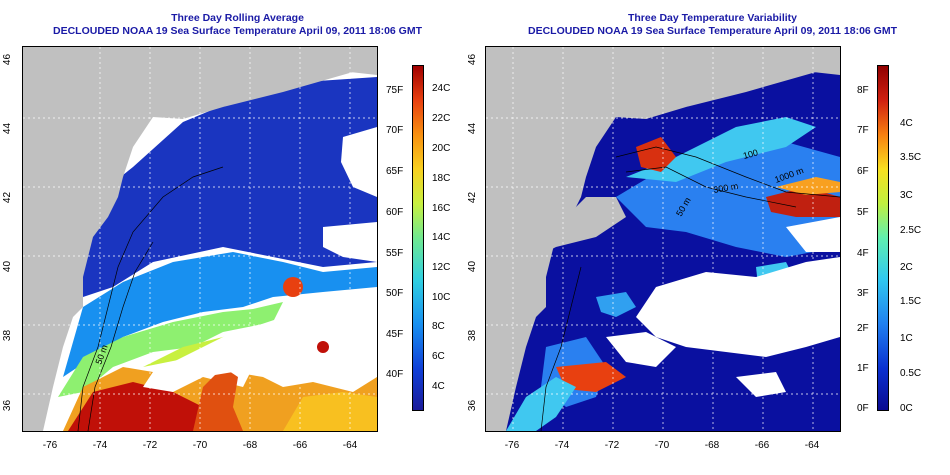  What do you see at coordinates (438, 356) in the screenshot?
I see `colorbar-c-label: 6C` at bounding box center [438, 356].